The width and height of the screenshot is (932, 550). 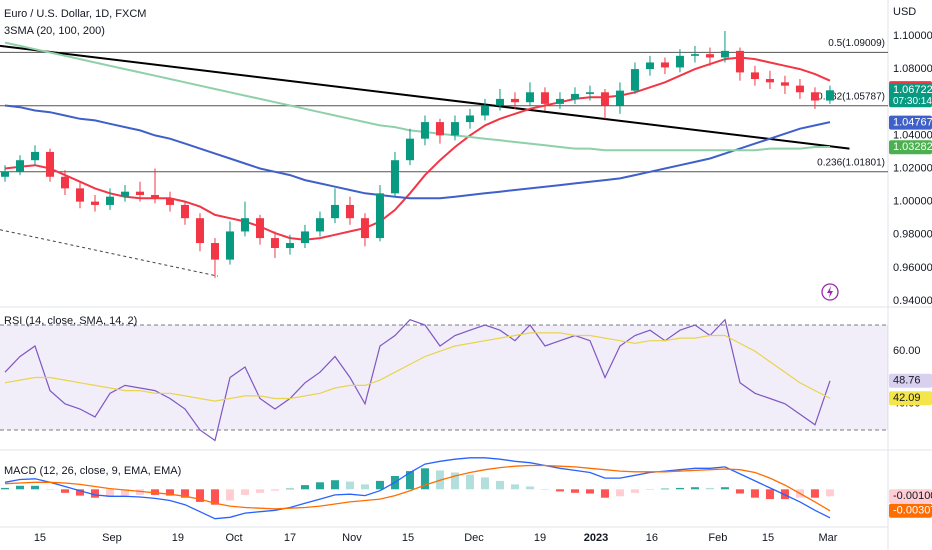 I want to click on price-tag-label: -0.00307, so click(x=912, y=511).